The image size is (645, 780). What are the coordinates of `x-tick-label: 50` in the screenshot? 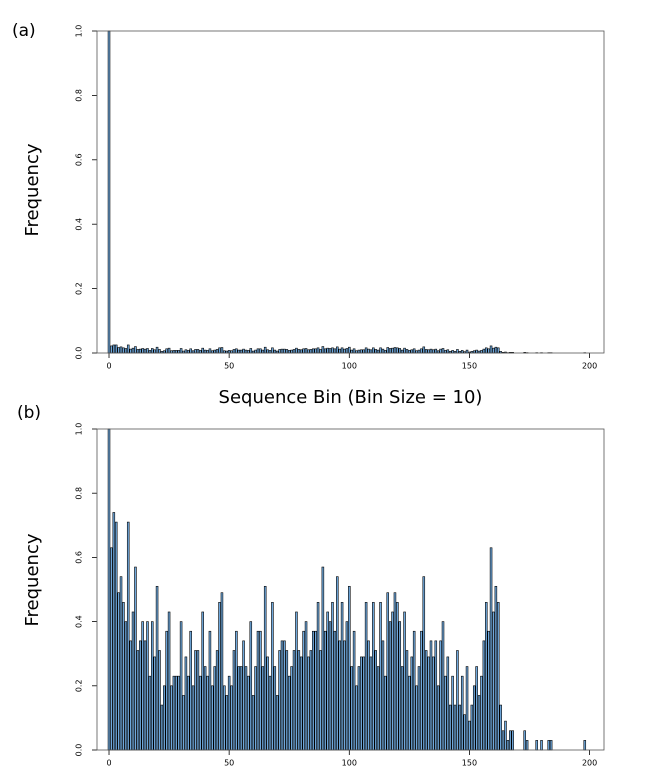 It's located at (229, 763).